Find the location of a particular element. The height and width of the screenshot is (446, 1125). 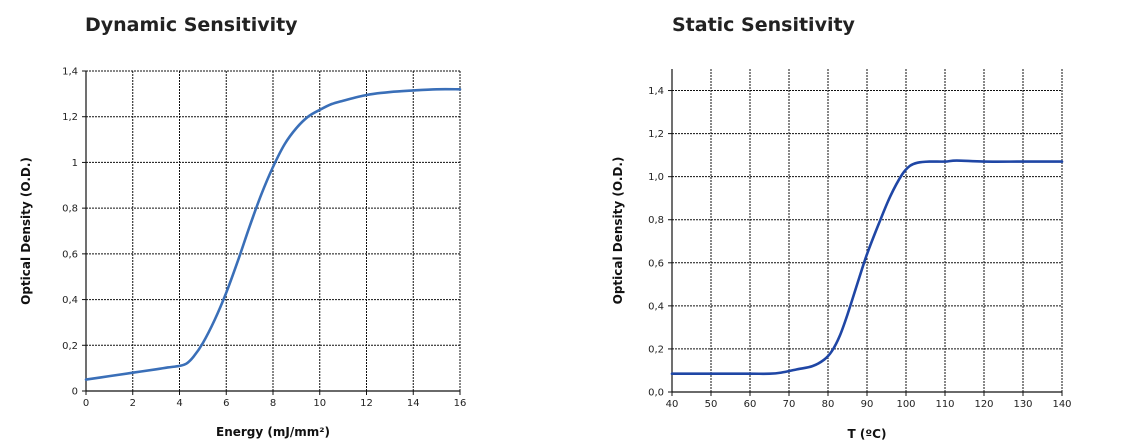

x-tick-label: 80 is located at coordinates (828, 404).